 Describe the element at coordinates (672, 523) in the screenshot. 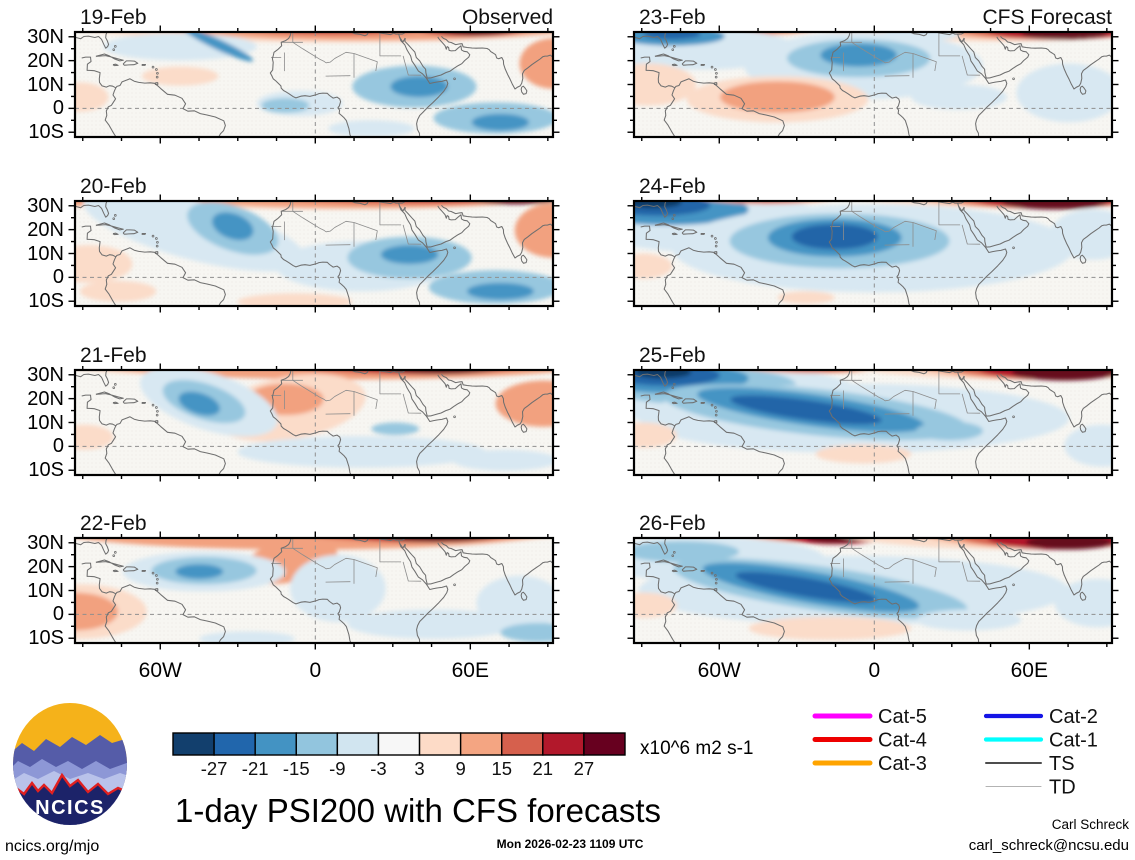

I see `panel-date-26-Feb: 26-Feb` at that location.